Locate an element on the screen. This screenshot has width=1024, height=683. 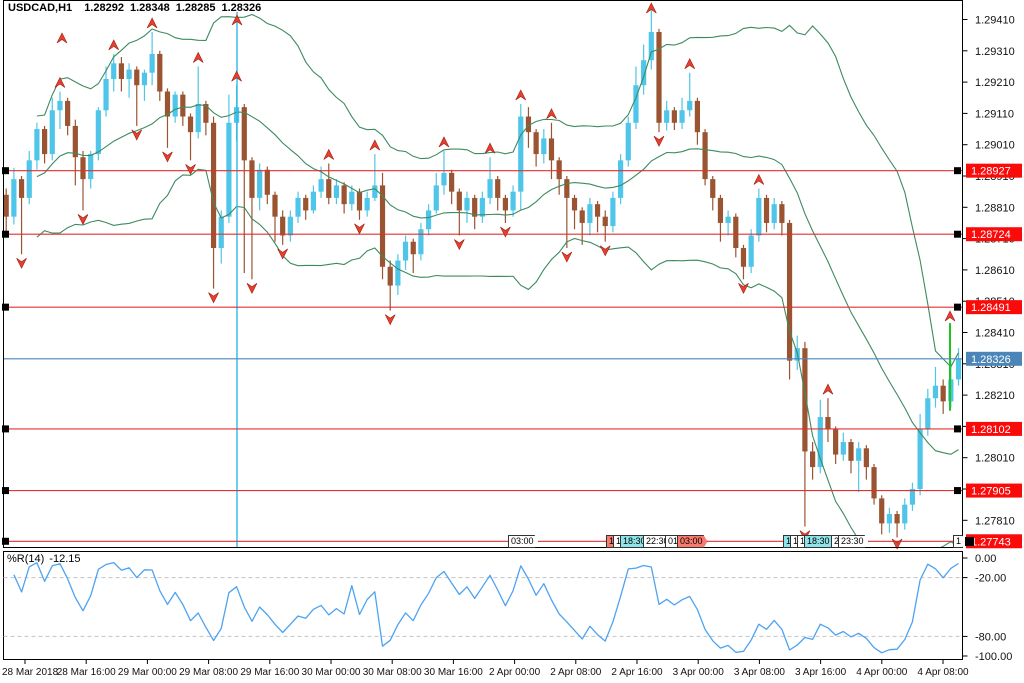
quote-open: 1.28292 is located at coordinates (104, 8).